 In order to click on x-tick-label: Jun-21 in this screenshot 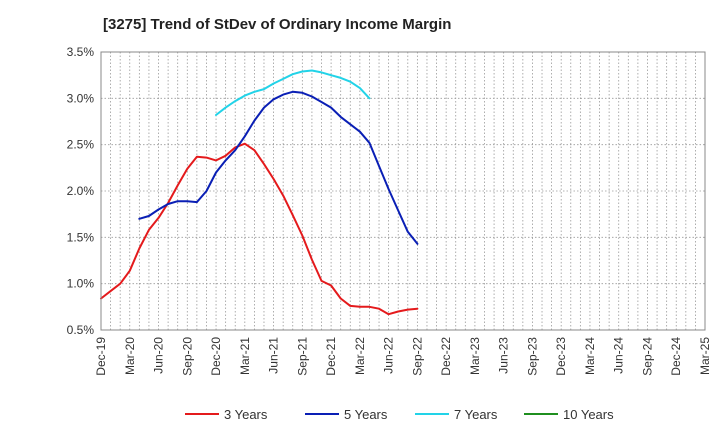, I will do `click(274, 355)`.